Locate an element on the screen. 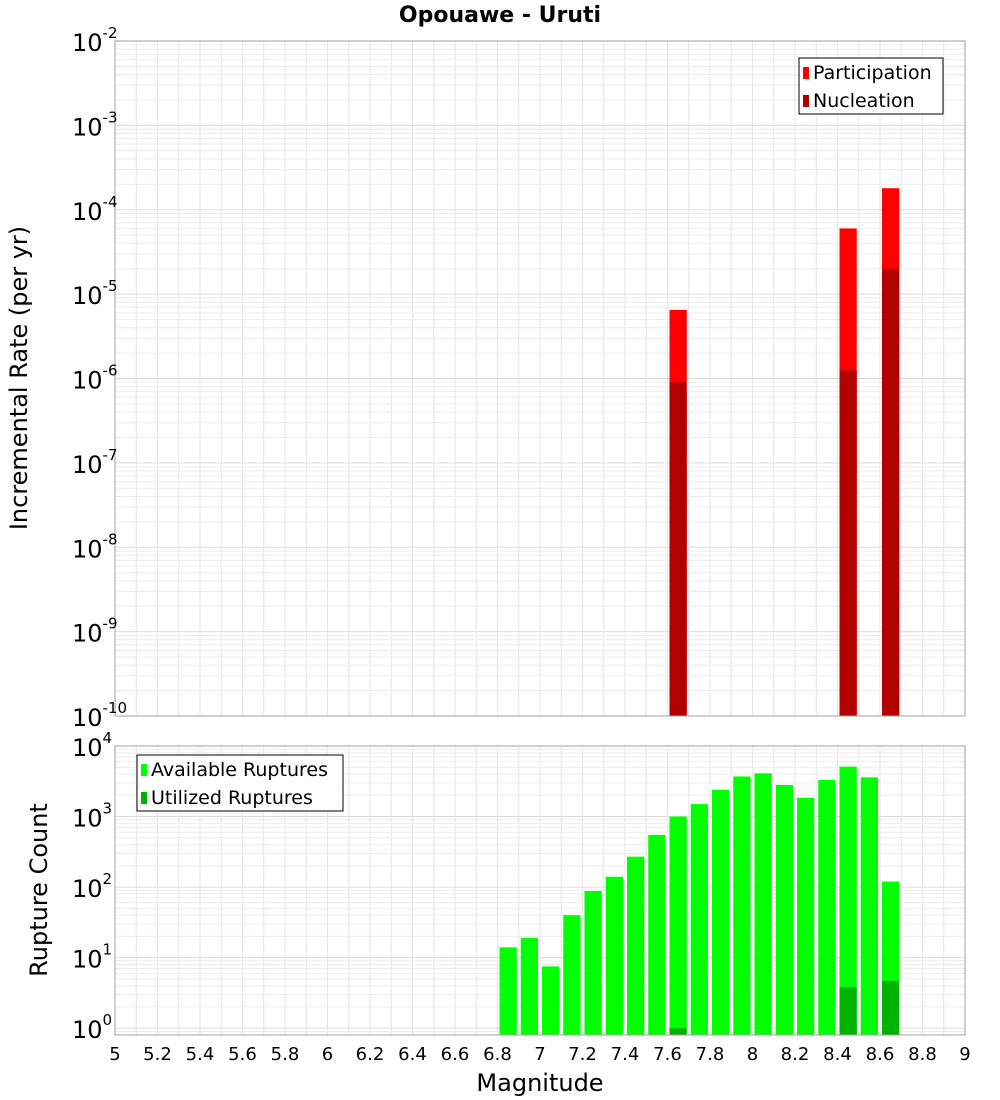 This screenshot has height=1100, width=1000. x-tick-label: 7.6 is located at coordinates (667, 1054).